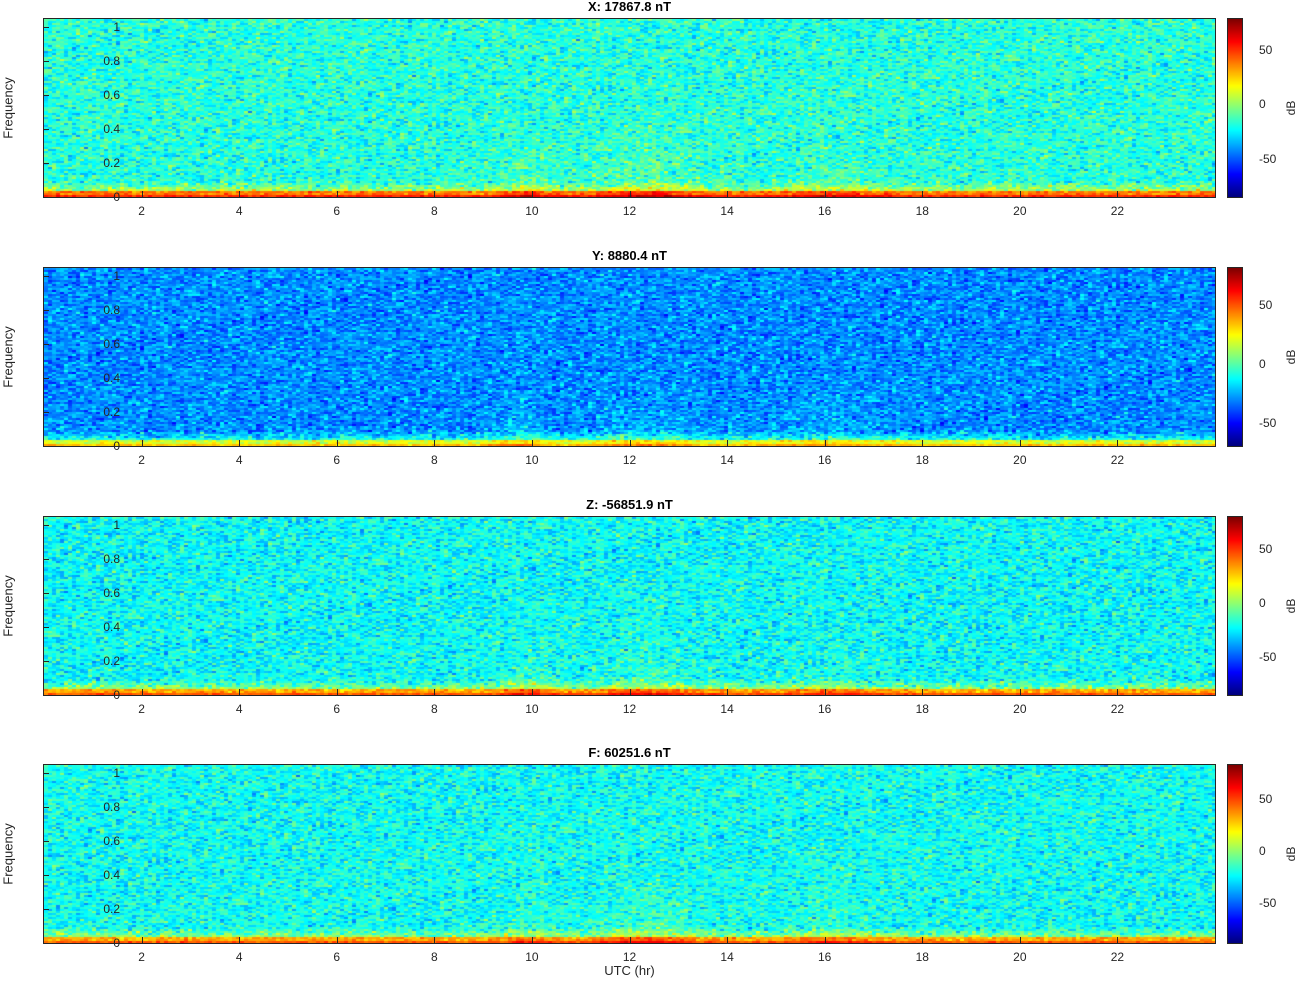  Describe the element at coordinates (629, 752) in the screenshot. I see `panel-title: F: 60251.6 nT` at that location.